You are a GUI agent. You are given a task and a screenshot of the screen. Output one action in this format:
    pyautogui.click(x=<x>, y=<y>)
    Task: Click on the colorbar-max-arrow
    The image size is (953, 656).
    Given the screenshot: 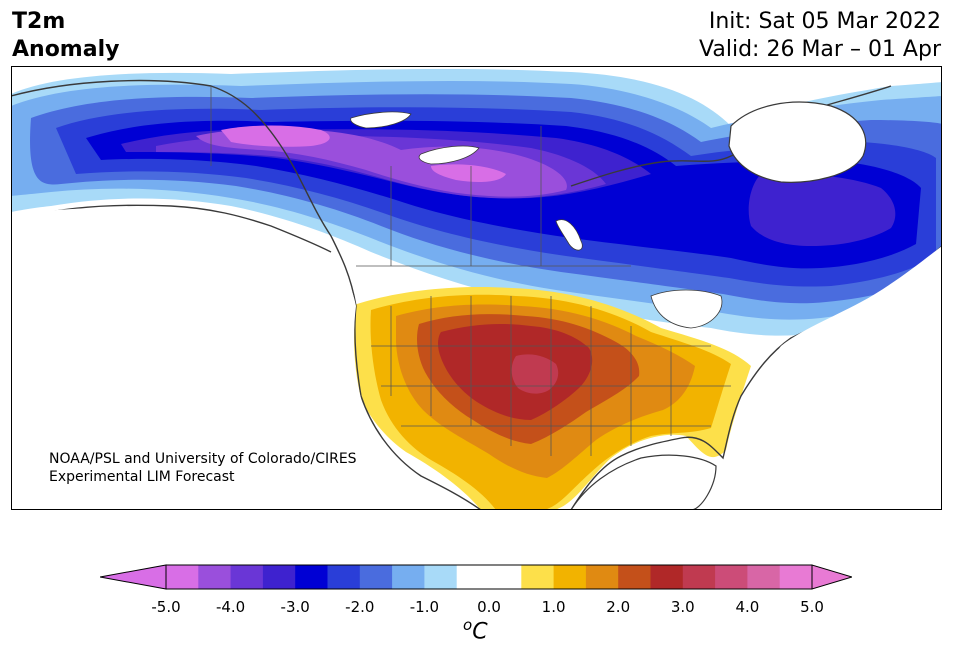 What is the action you would take?
    pyautogui.click(x=831, y=577)
    